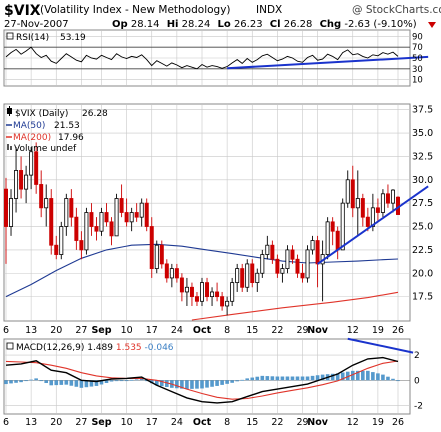 This screenshot has width=441, height=432. I want to click on ma200-line, so click(295, 306).